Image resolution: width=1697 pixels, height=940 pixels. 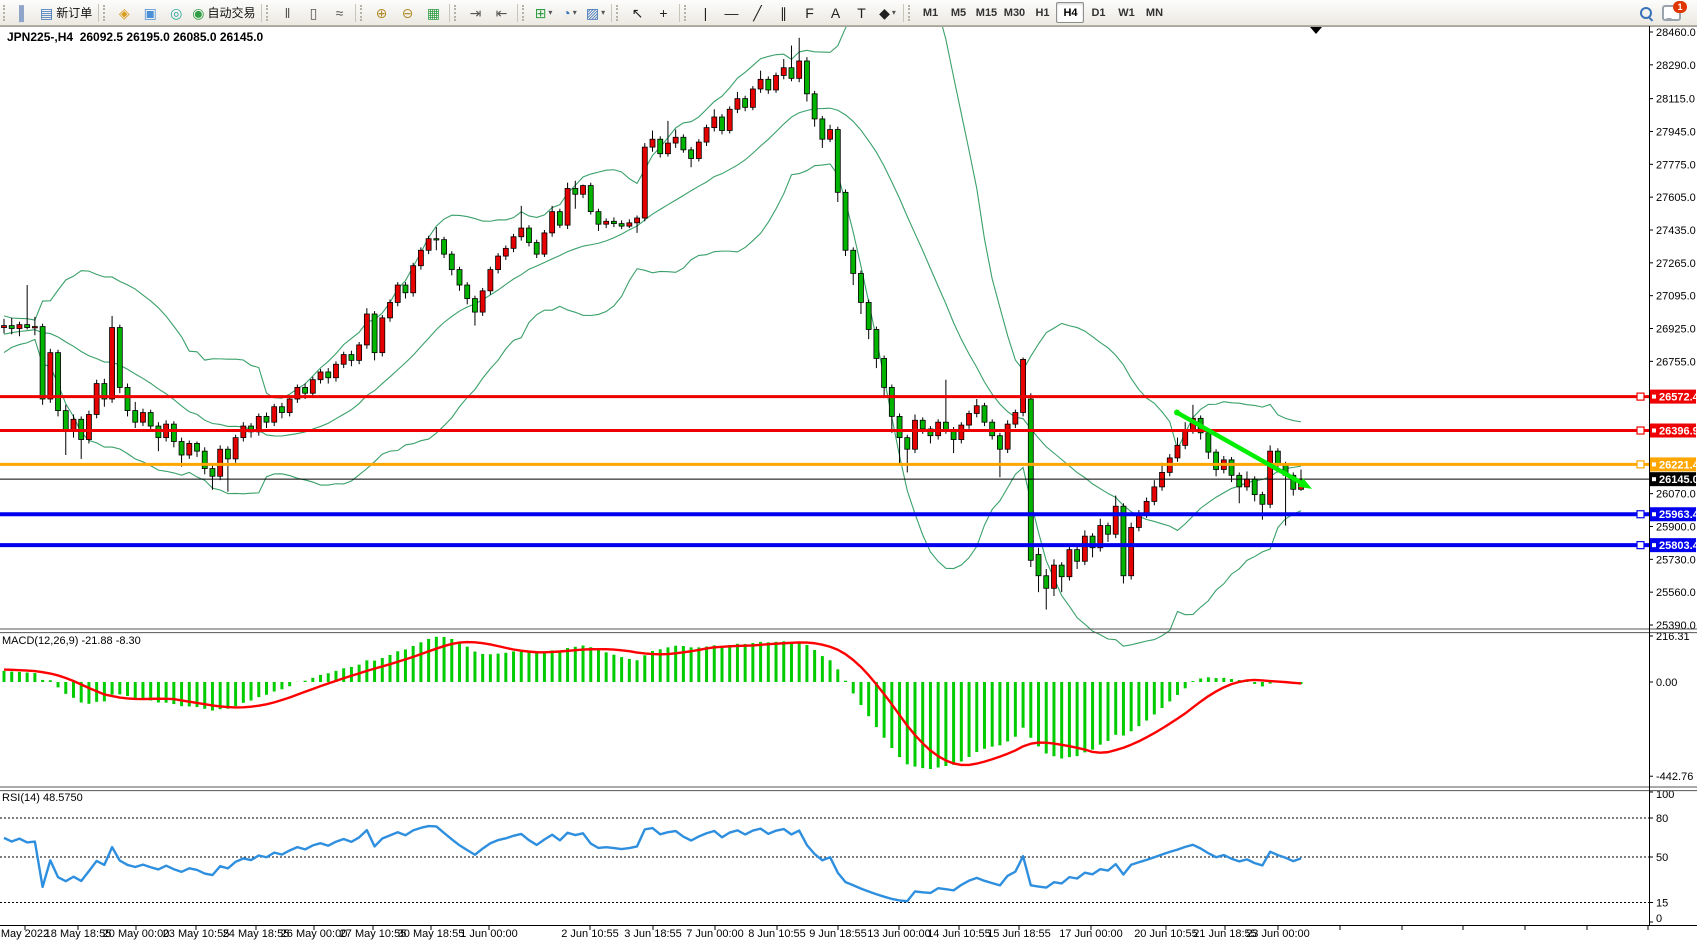 I want to click on search-icon, so click(x=1646, y=12).